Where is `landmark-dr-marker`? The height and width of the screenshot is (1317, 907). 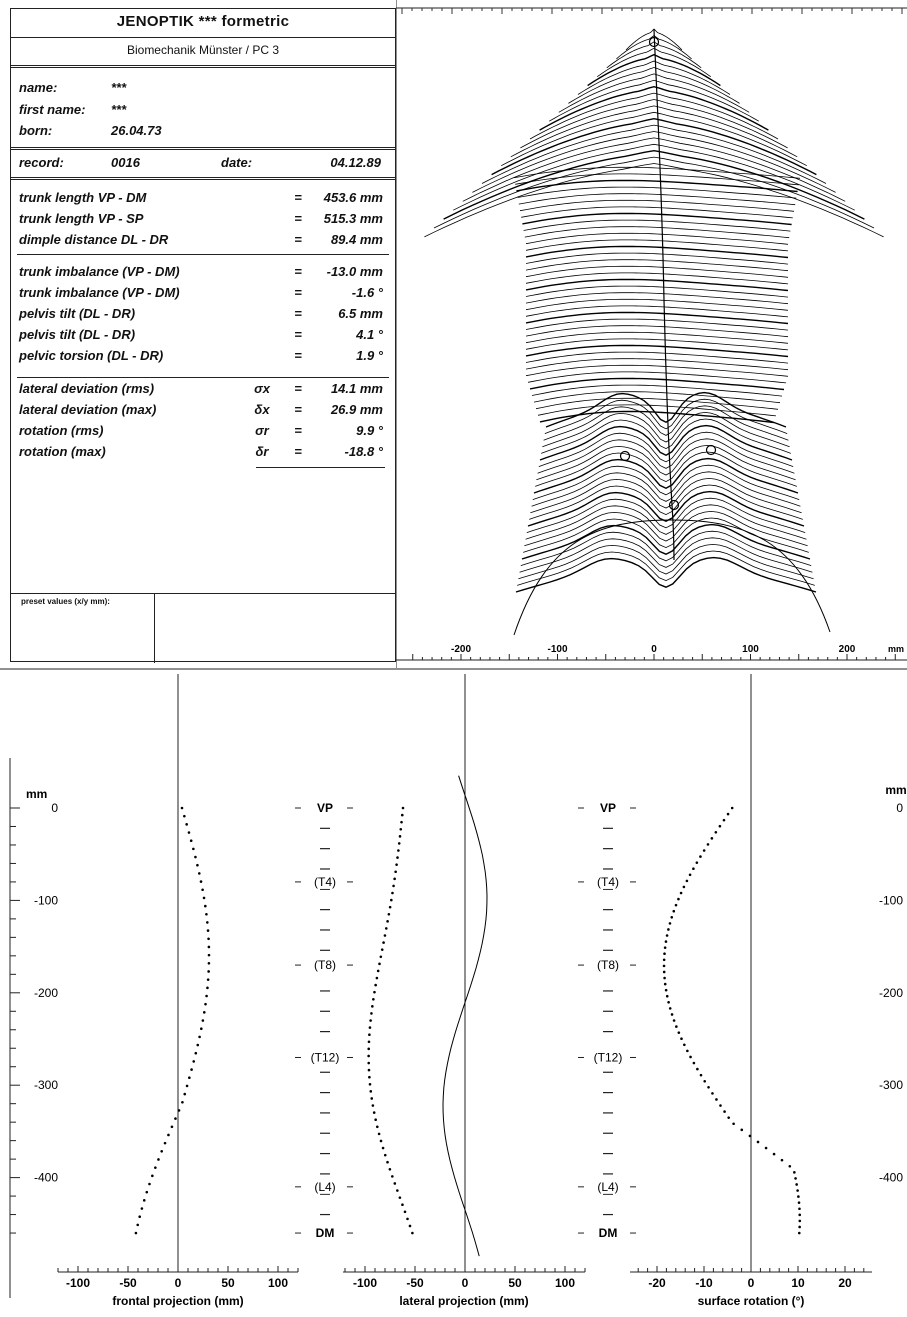
landmark-dr-marker is located at coordinates (711, 450).